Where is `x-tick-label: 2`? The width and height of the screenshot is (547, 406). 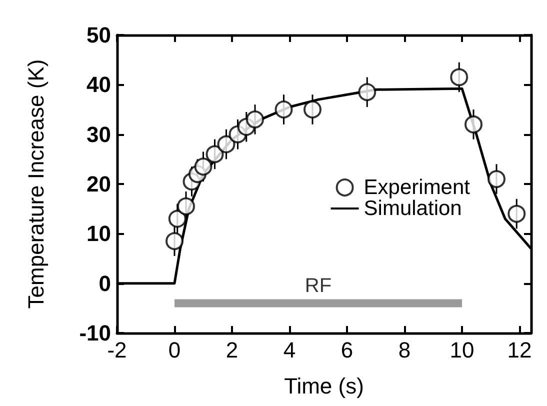 x-tick-label: 2 is located at coordinates (232, 350).